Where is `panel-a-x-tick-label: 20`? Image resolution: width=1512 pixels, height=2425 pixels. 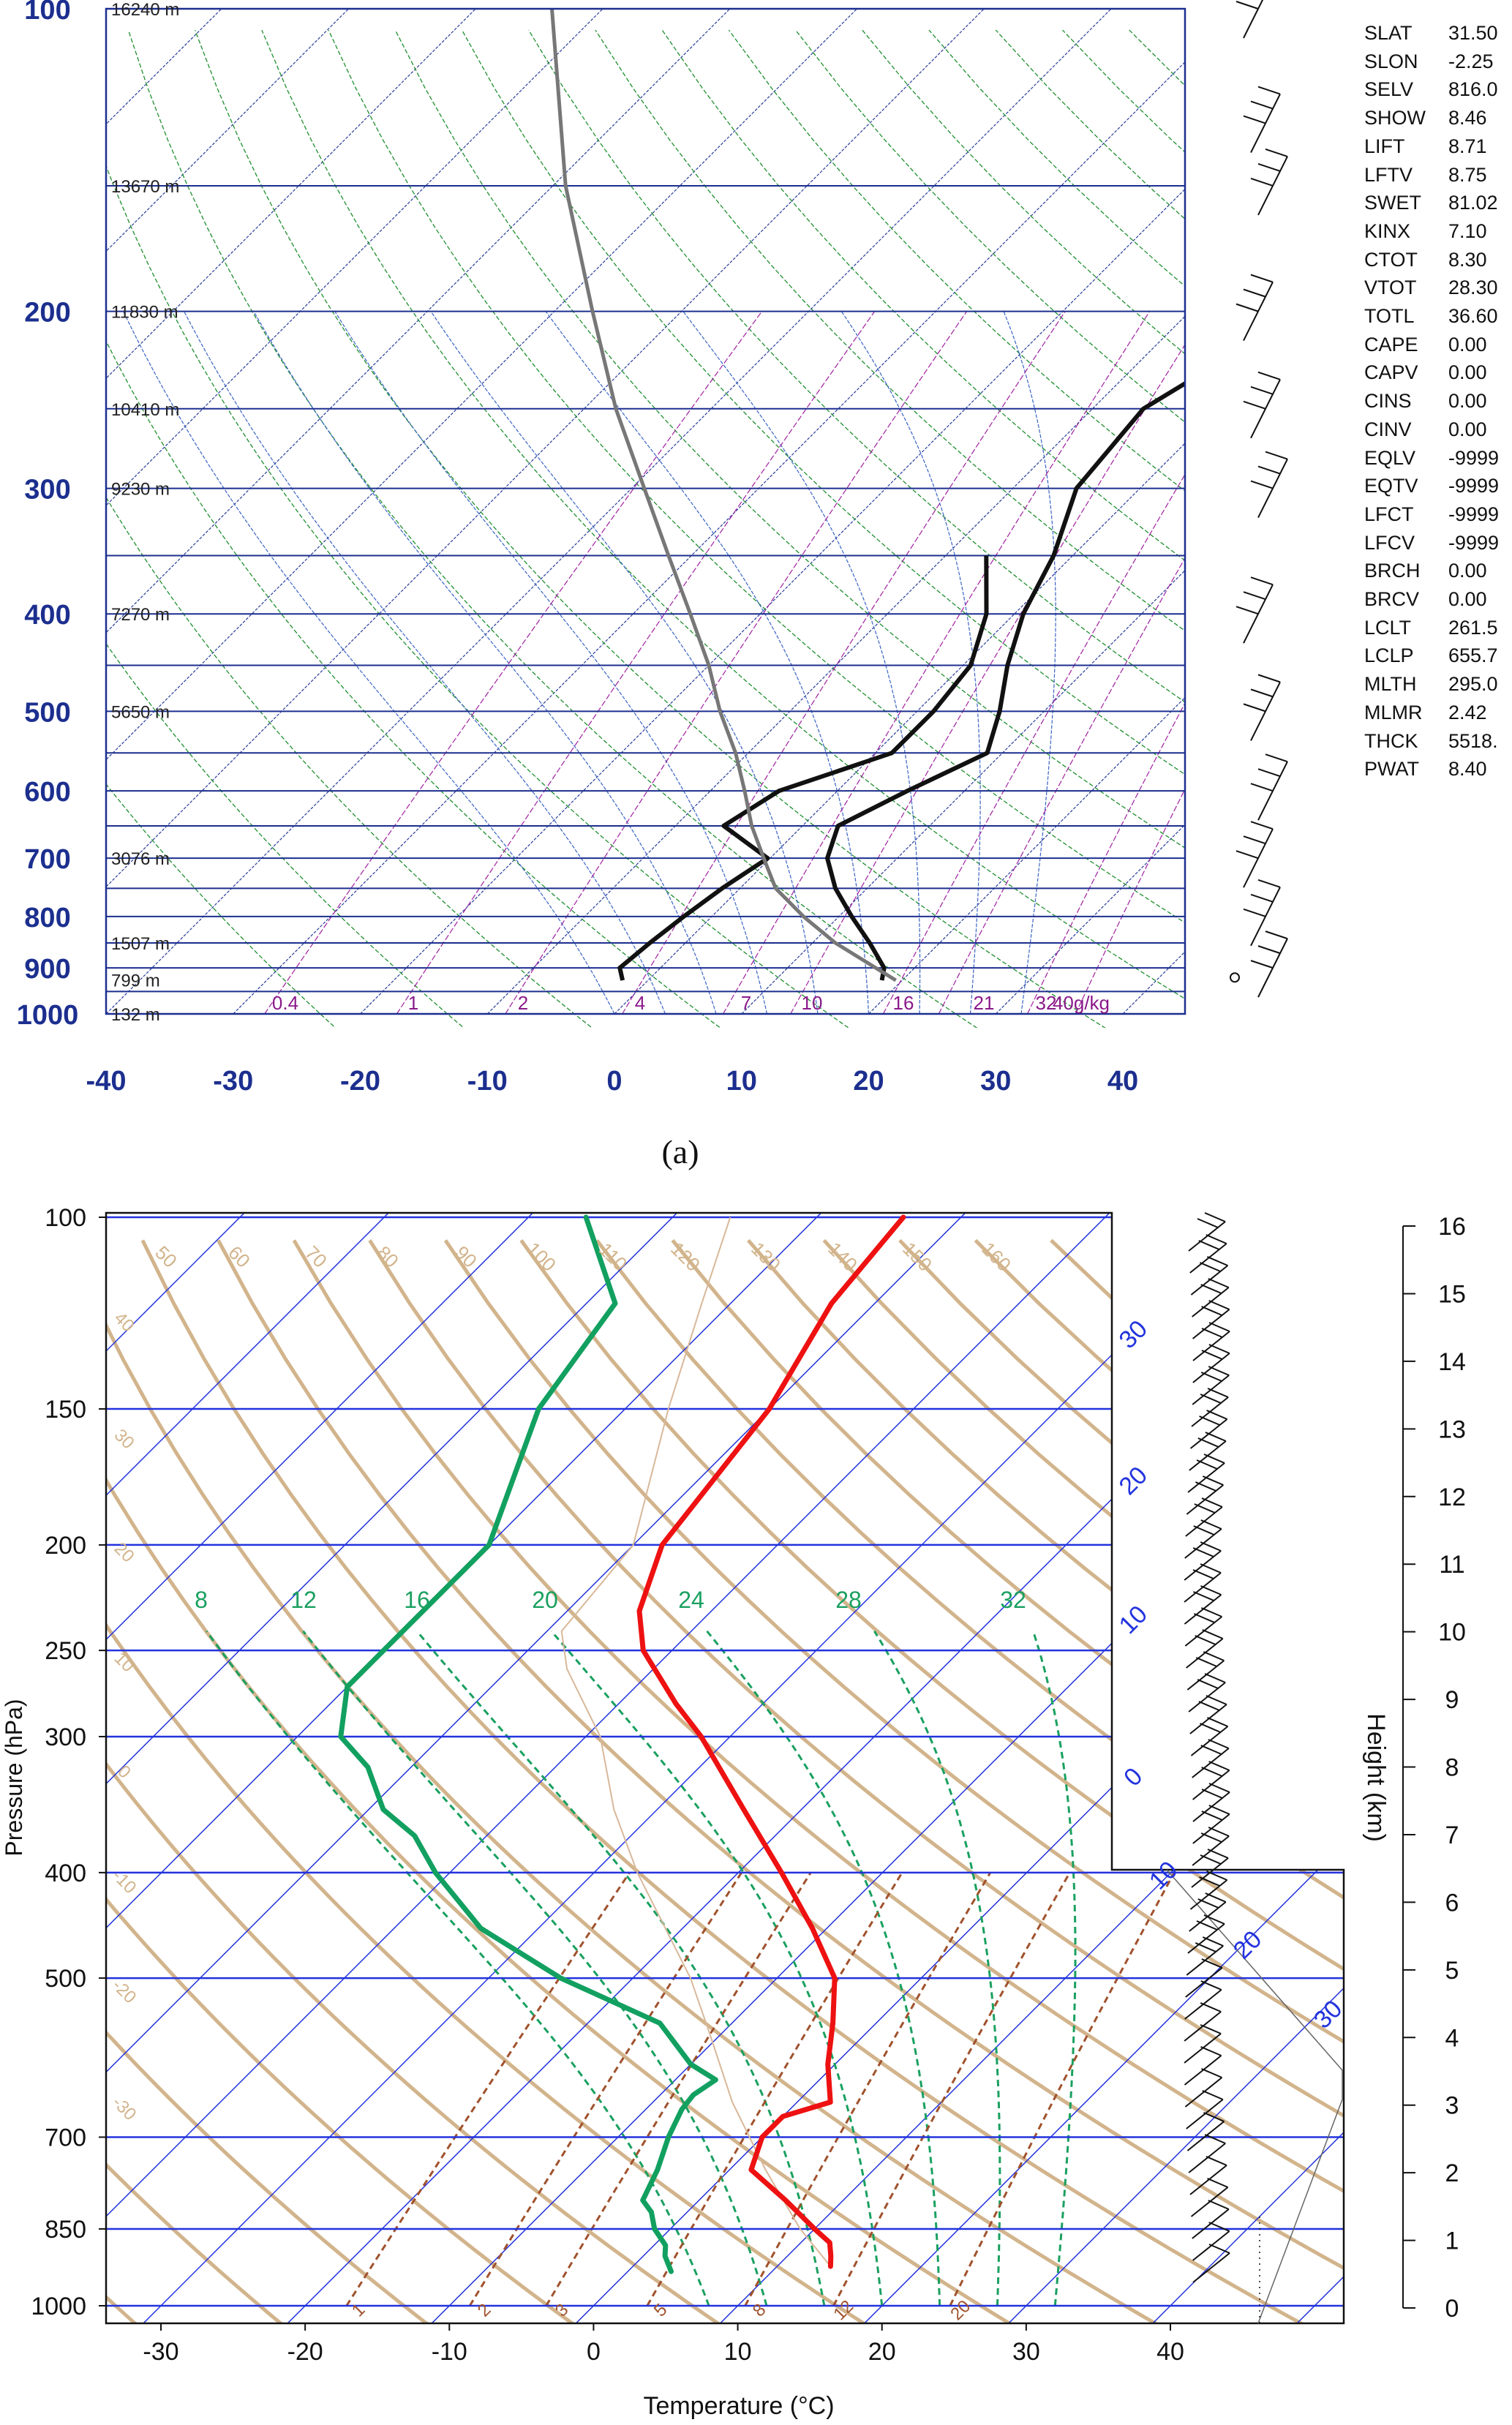 panel-a-x-tick-label: 20 is located at coordinates (869, 1081).